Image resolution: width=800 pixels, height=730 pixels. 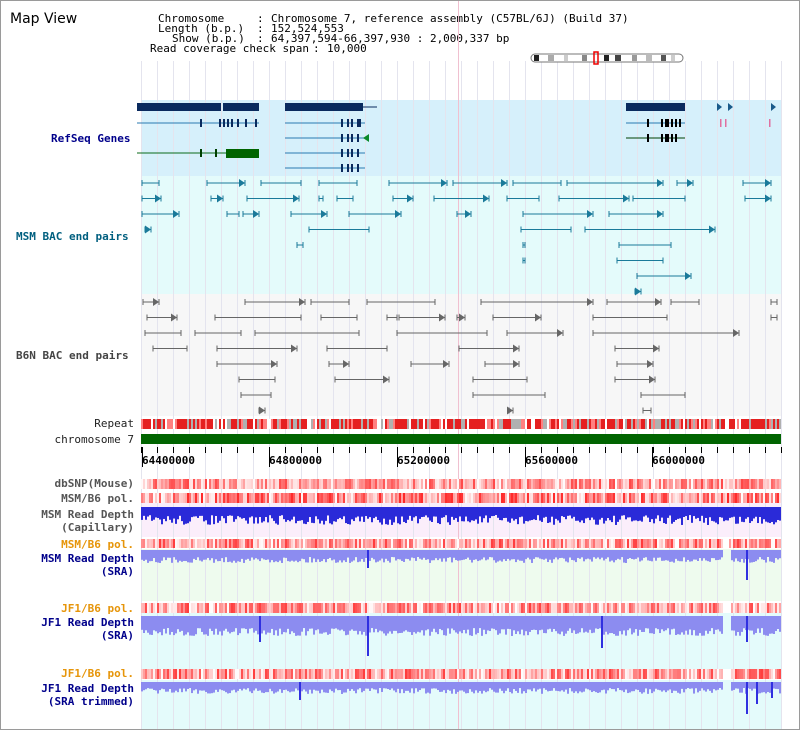 I want to click on track-label-chromosome: chromosome 7, so click(x=94, y=439).